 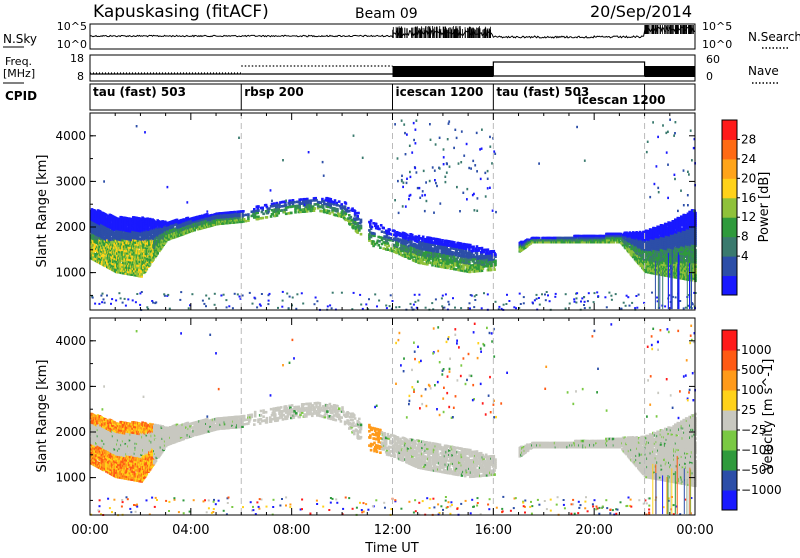 What do you see at coordinates (713, 59) in the screenshot?
I see `nave-tick-top: 60` at bounding box center [713, 59].